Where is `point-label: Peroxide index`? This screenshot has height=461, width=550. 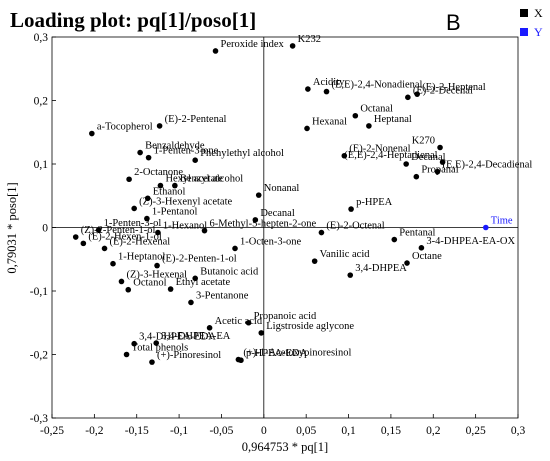
point-label: Peroxide index is located at coordinates (253, 44).